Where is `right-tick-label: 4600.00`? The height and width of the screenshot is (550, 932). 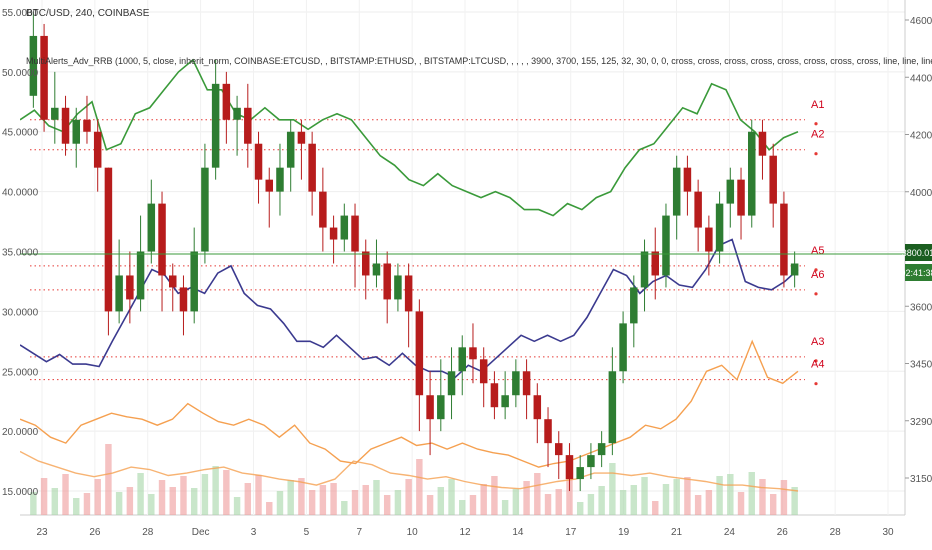
right-tick-label: 4600.00 is located at coordinates (921, 21).